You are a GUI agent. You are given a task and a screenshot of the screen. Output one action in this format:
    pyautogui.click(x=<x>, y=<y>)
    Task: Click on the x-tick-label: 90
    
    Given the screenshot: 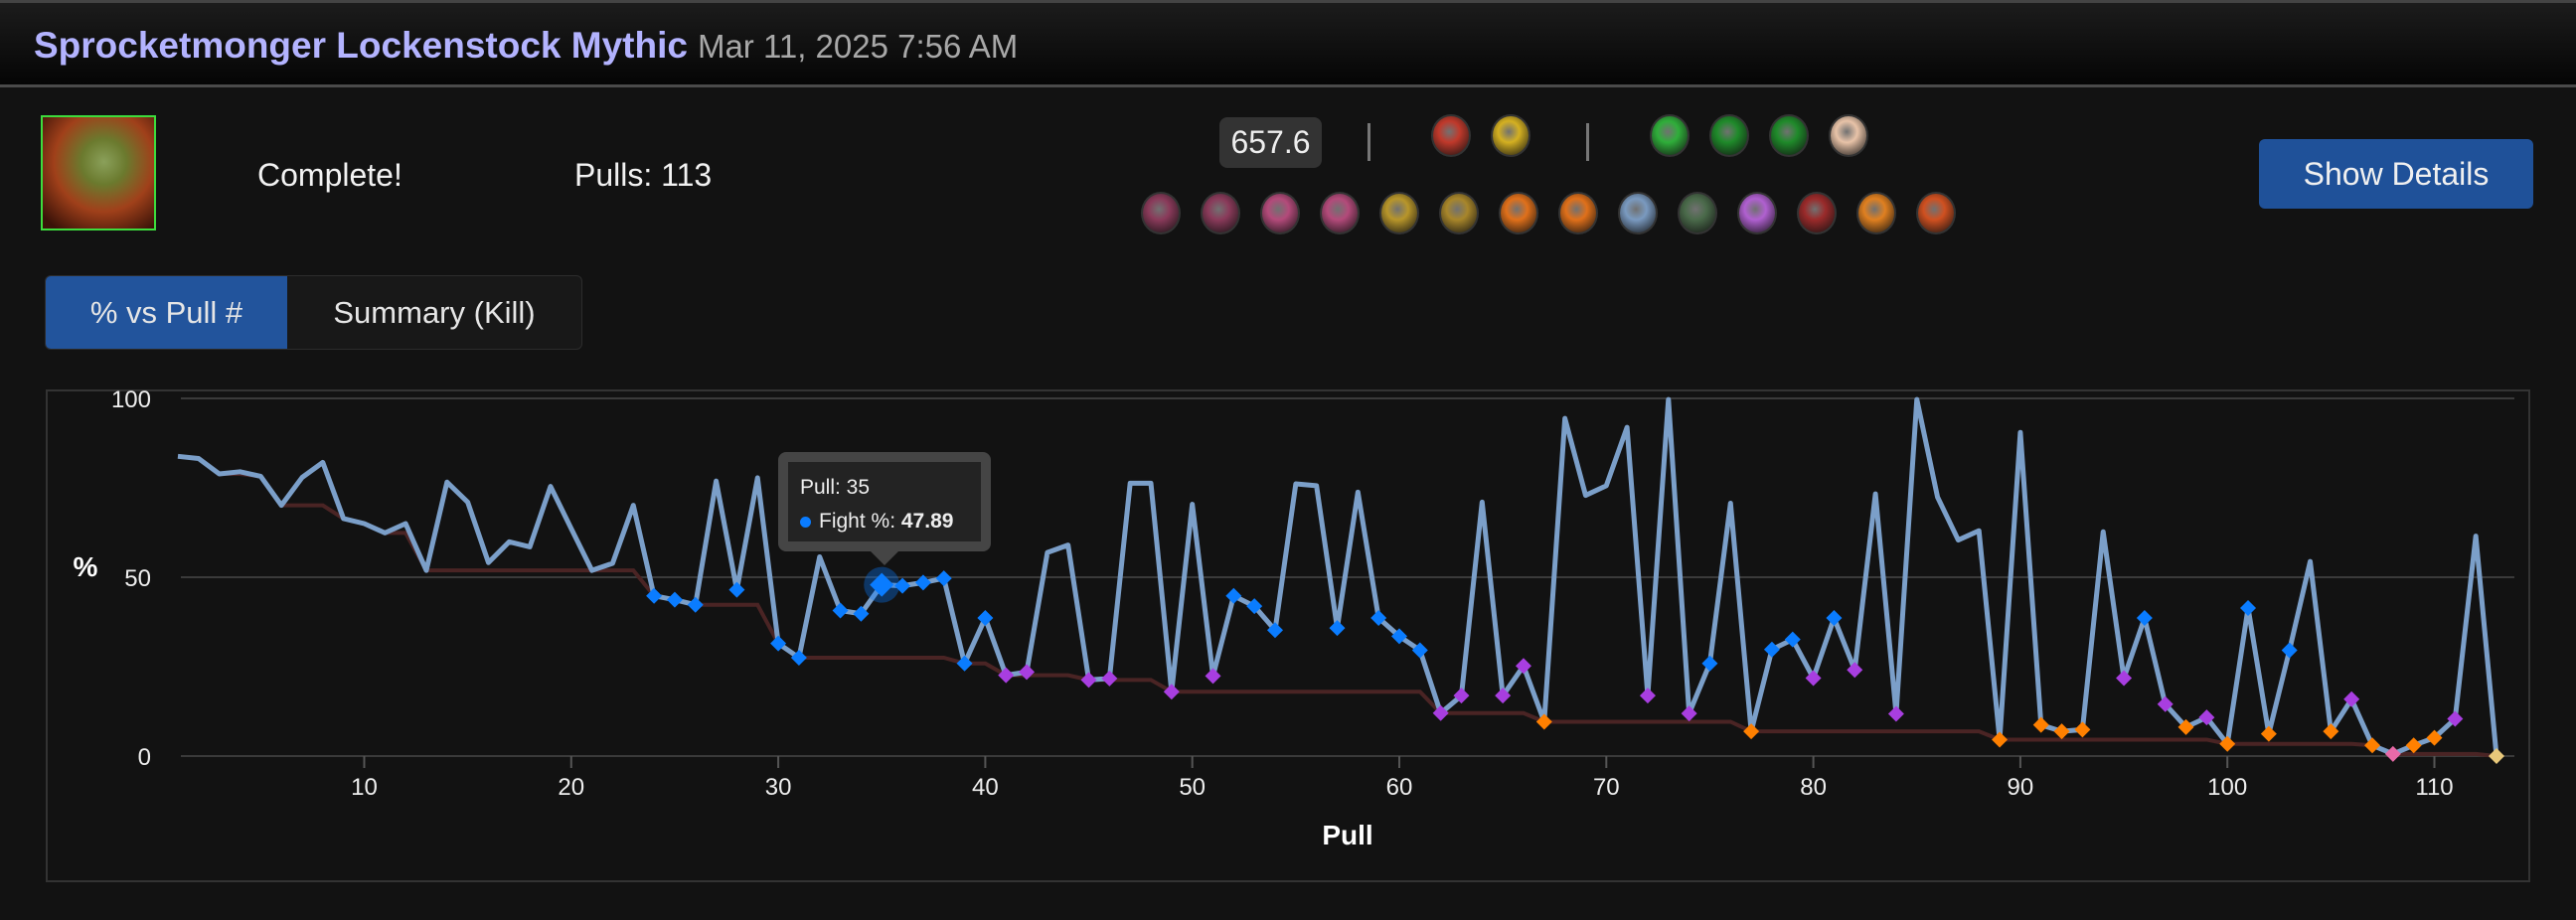 What is the action you would take?
    pyautogui.click(x=2021, y=788)
    